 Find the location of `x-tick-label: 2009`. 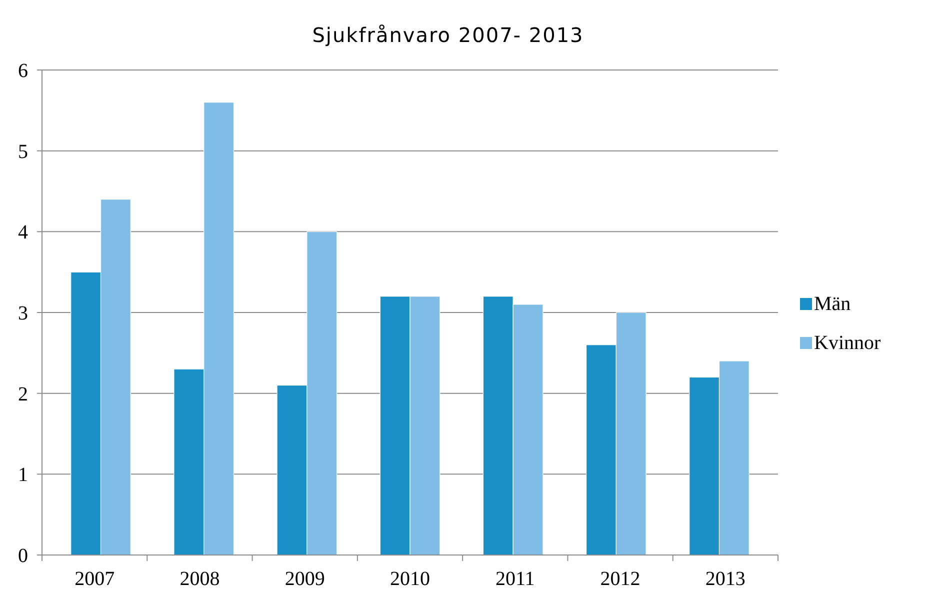

x-tick-label: 2009 is located at coordinates (304, 579).